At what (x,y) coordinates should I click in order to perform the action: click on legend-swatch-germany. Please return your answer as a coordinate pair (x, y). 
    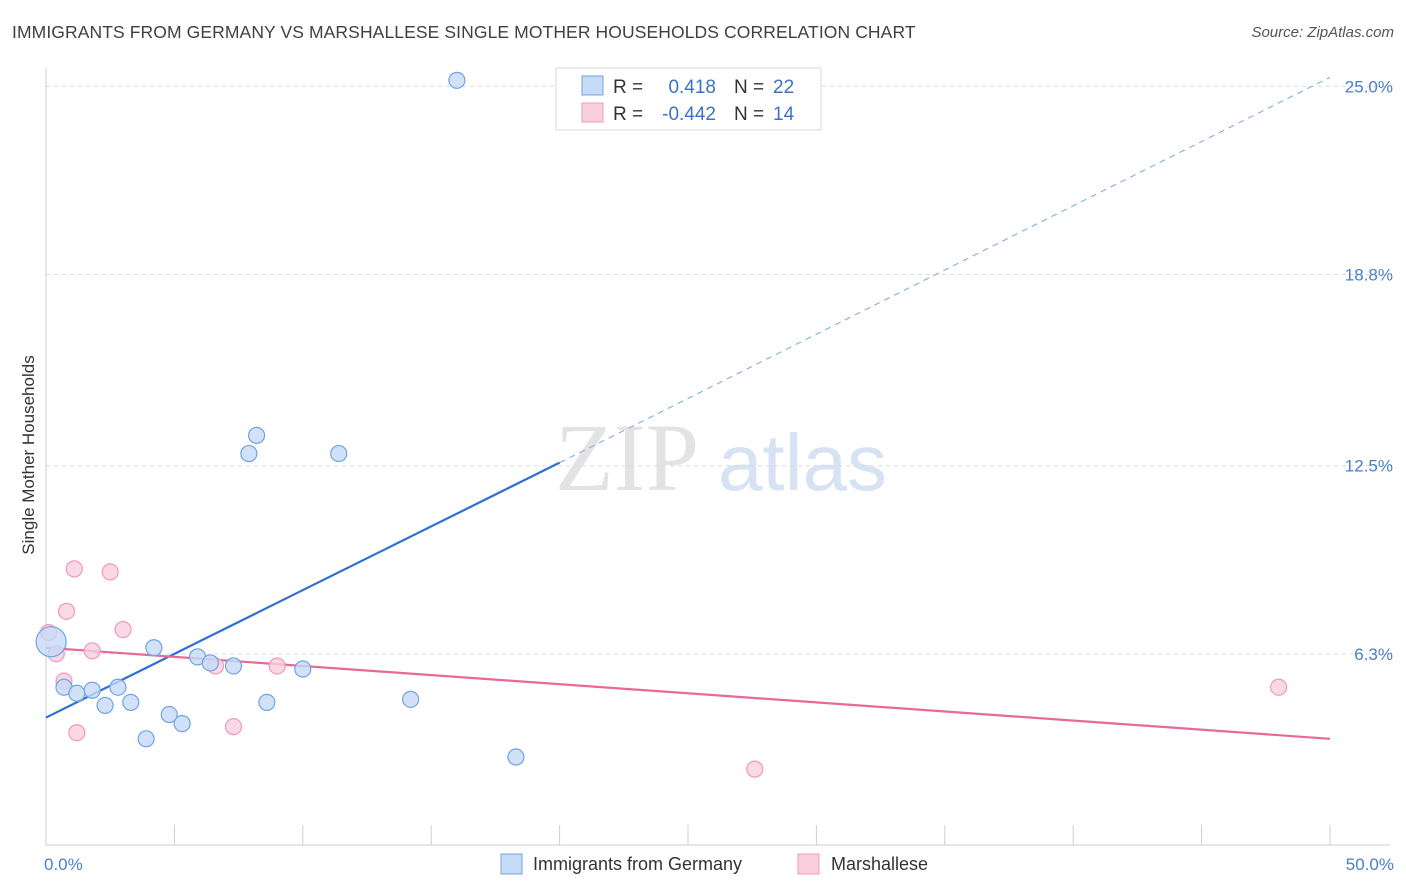
    Looking at the image, I should click on (592, 85).